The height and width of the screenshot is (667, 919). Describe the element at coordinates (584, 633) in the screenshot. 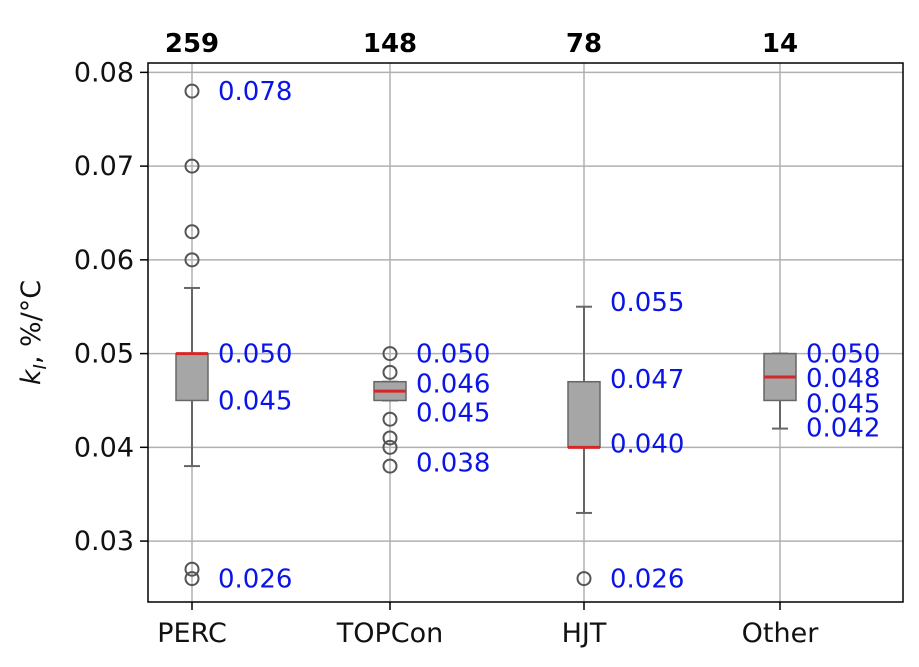

I see `x-tick-label: HJT` at that location.